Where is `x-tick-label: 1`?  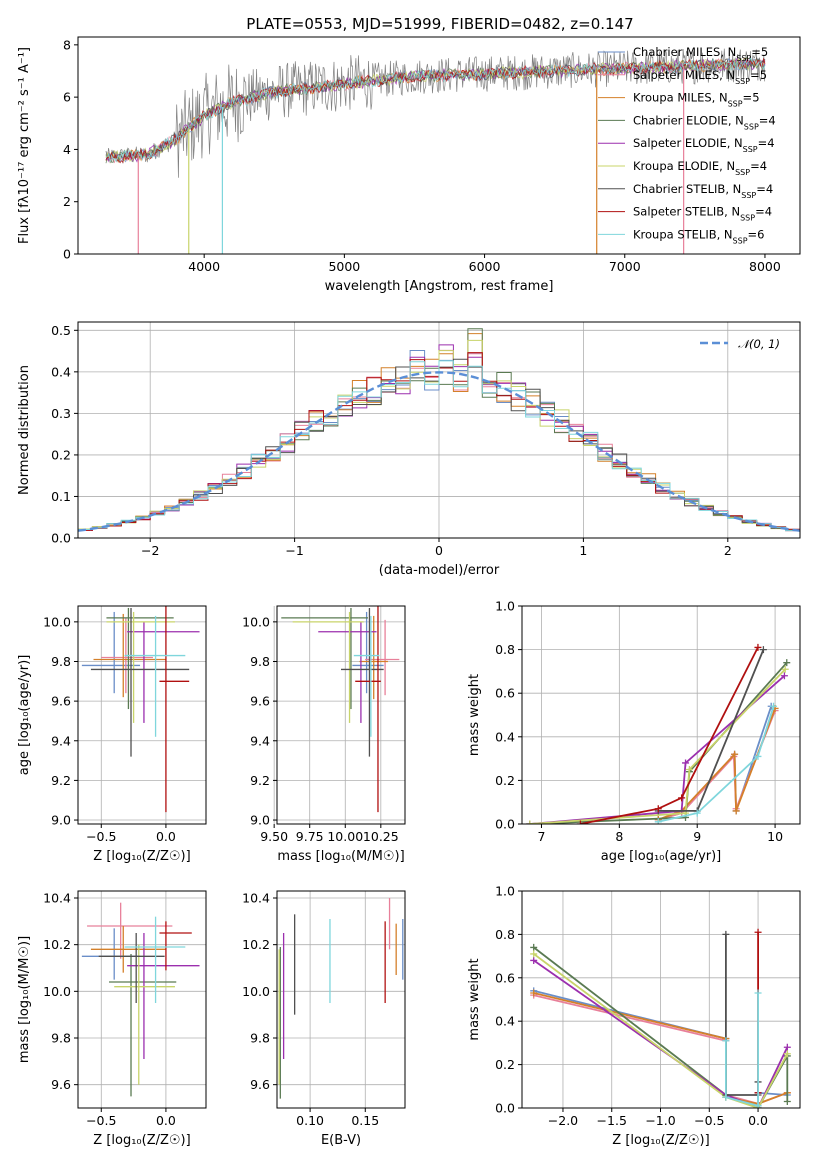 x-tick-label: 1 is located at coordinates (583, 550).